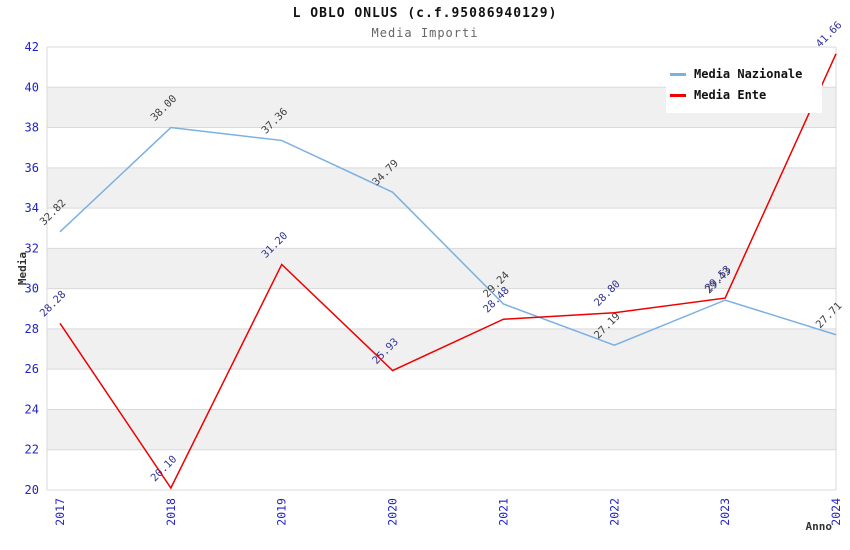 This screenshot has height=550, width=850. What do you see at coordinates (829, 34) in the screenshot?
I see `svg-text: 41.66` at bounding box center [829, 34].